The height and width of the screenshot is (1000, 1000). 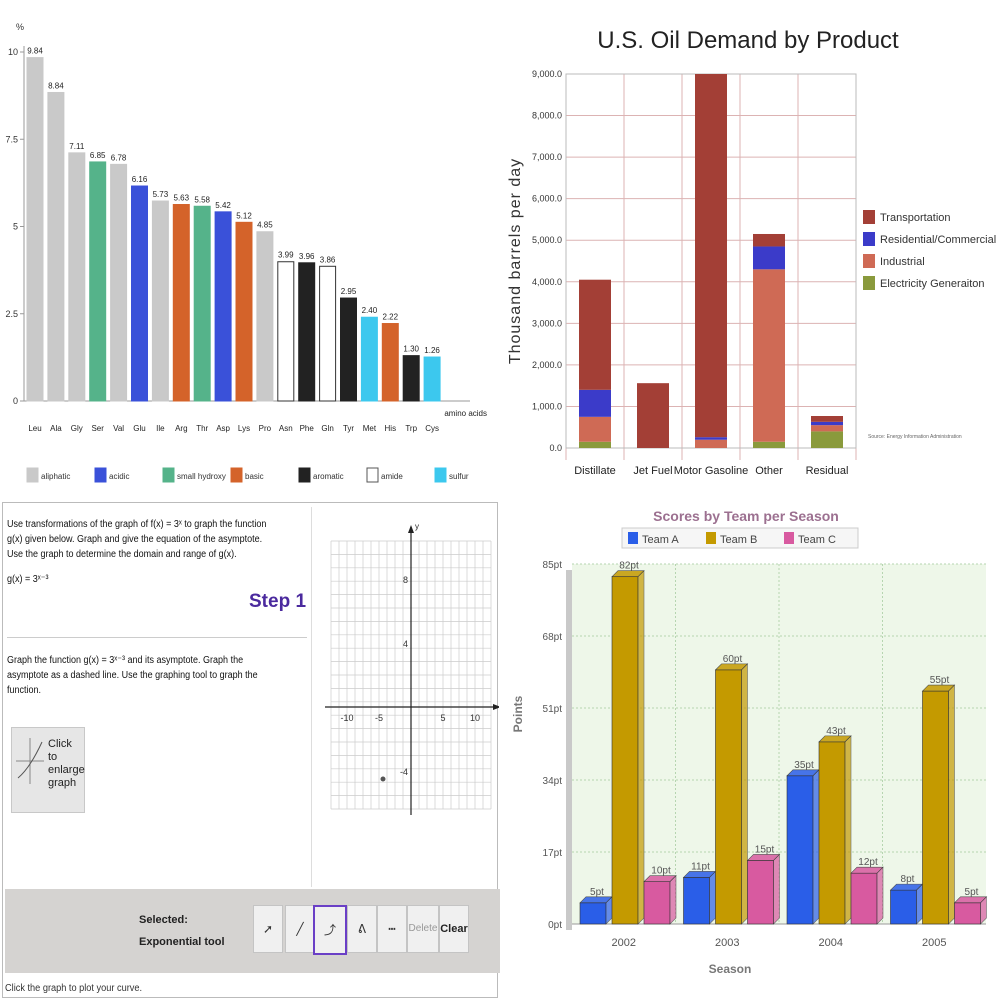 What do you see at coordinates (97, 428) in the screenshot?
I see `category-label: Ser` at bounding box center [97, 428].